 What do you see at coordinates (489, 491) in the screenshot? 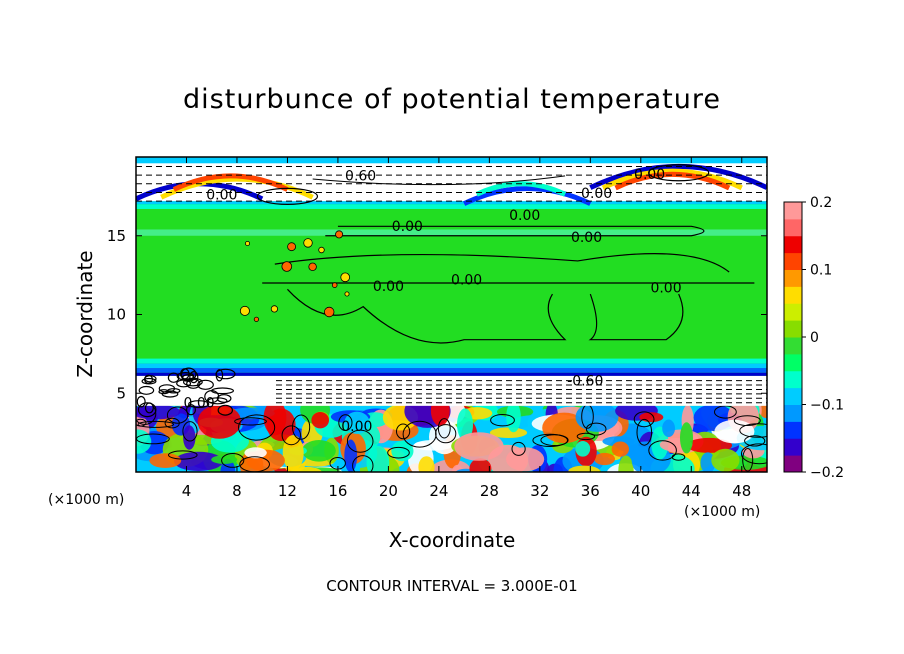
I see `x-tick-label: 28` at bounding box center [489, 491].